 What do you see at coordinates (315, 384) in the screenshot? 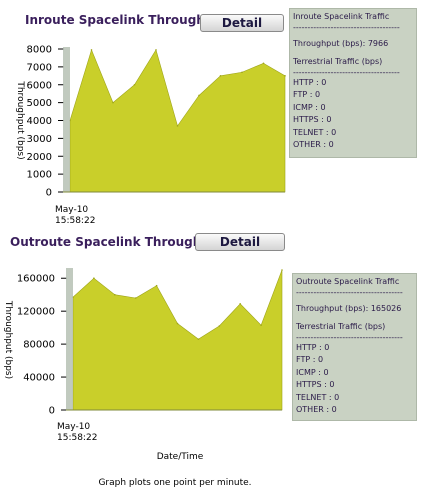
I see `outroute-panel-row-https: HTTPS : 0` at bounding box center [315, 384].